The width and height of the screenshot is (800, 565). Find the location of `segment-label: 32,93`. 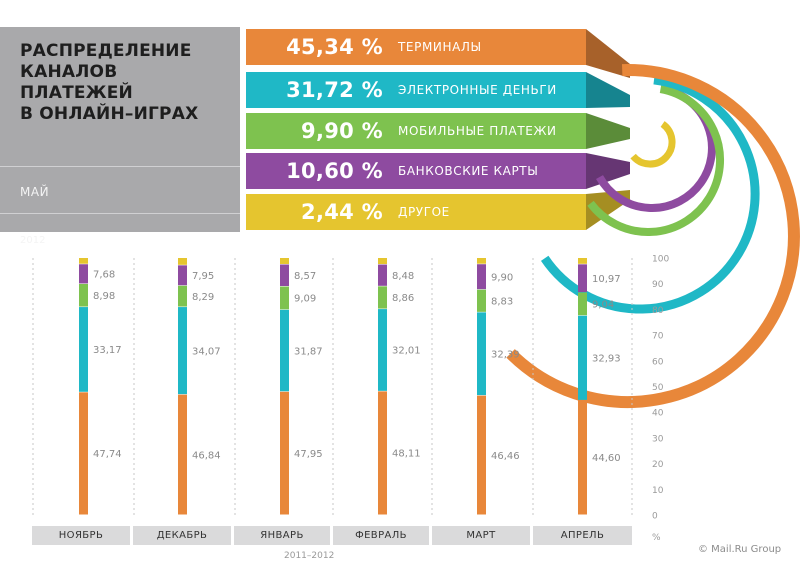

segment-label: 32,93 is located at coordinates (606, 359).